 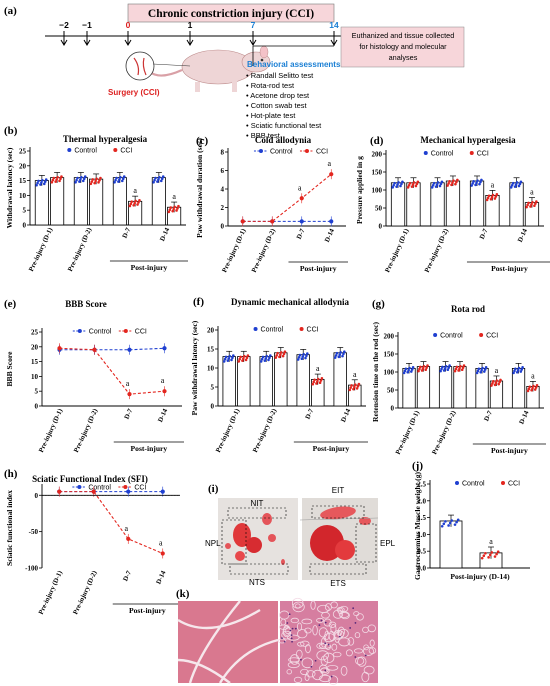 I want to click on behavioral-test-item: • Randall Selitto test, so click(x=280, y=75).